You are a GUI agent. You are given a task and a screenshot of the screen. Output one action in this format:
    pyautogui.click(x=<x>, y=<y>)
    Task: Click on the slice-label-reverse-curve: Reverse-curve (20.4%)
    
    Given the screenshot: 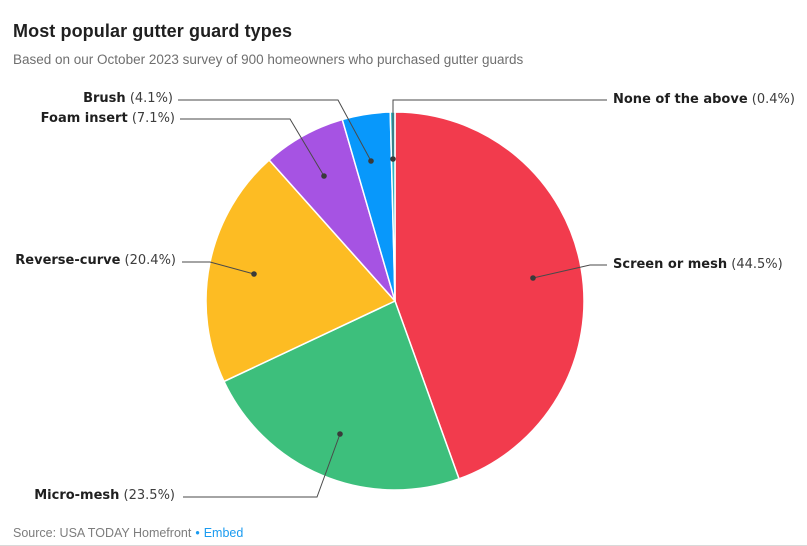 What is the action you would take?
    pyautogui.click(x=95, y=261)
    